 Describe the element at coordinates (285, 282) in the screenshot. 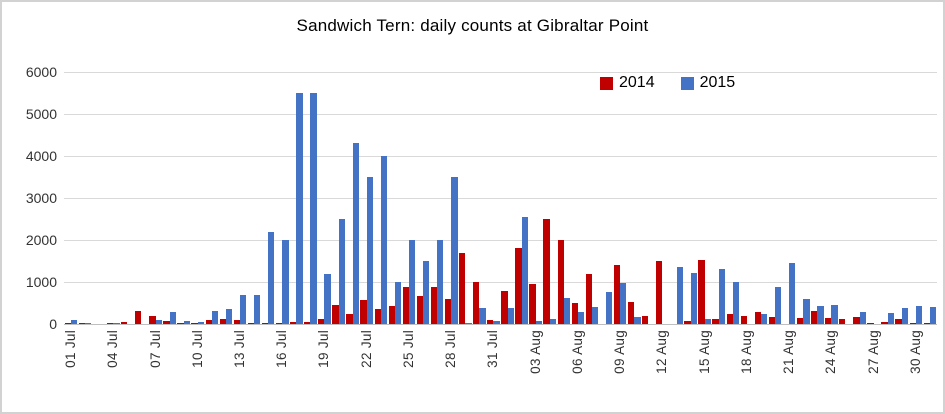

I see `bar-2015-16-Jul` at that location.